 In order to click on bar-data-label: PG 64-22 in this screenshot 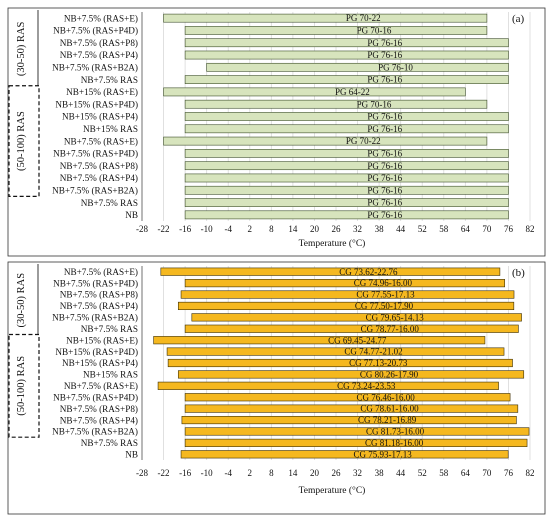, I will do `click(352, 92)`.